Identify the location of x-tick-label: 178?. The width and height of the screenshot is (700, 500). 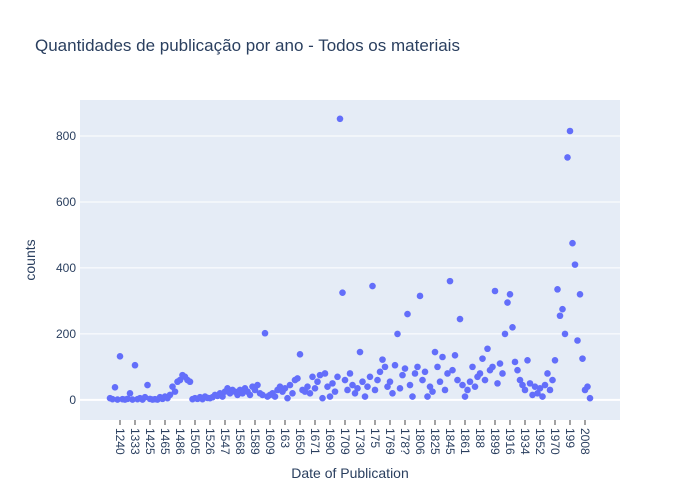
(405, 441).